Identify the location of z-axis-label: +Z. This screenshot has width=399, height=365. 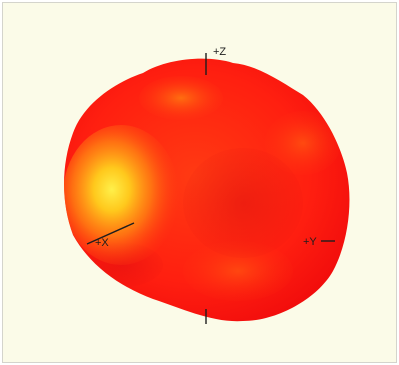
(219, 52).